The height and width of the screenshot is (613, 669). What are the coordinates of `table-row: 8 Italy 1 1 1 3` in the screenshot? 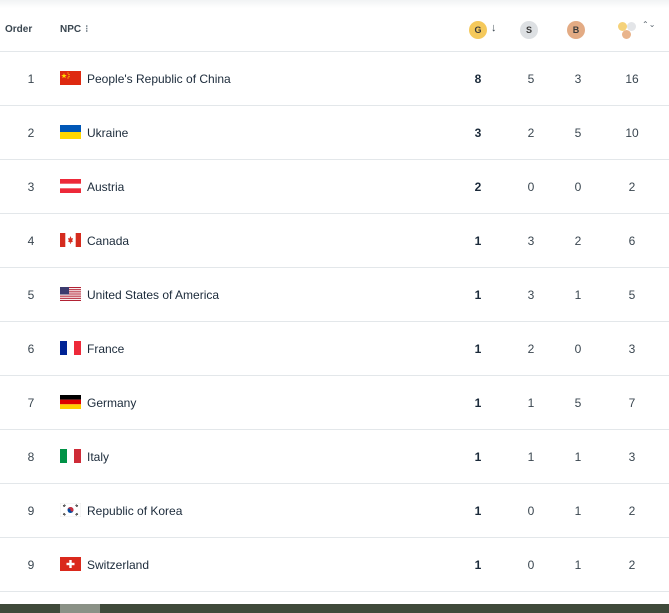 It's located at (334, 457).